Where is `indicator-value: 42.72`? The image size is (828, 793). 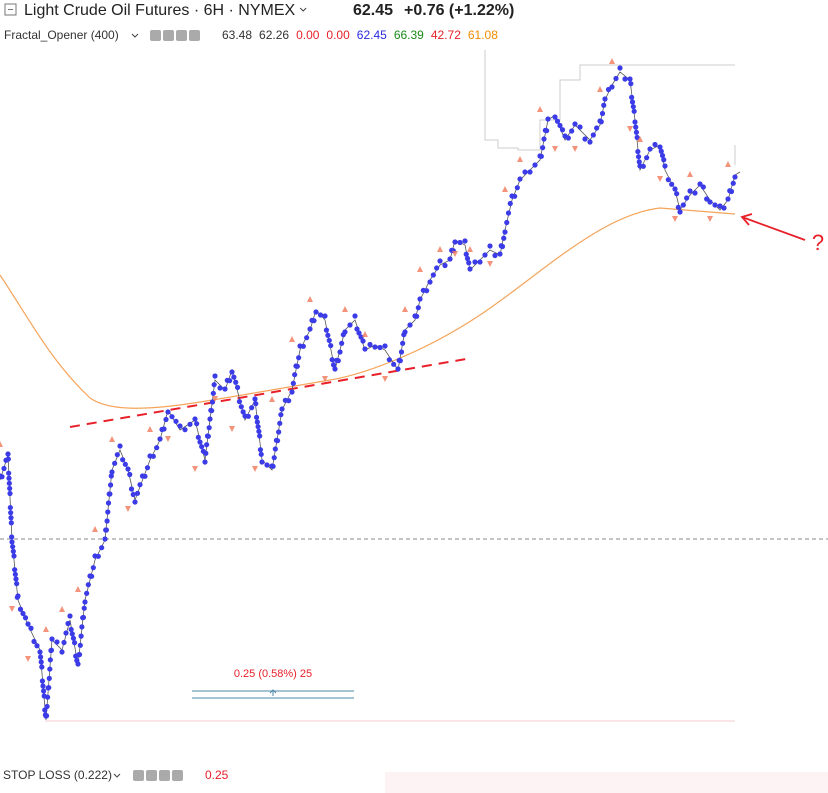 indicator-value: 42.72 is located at coordinates (446, 35).